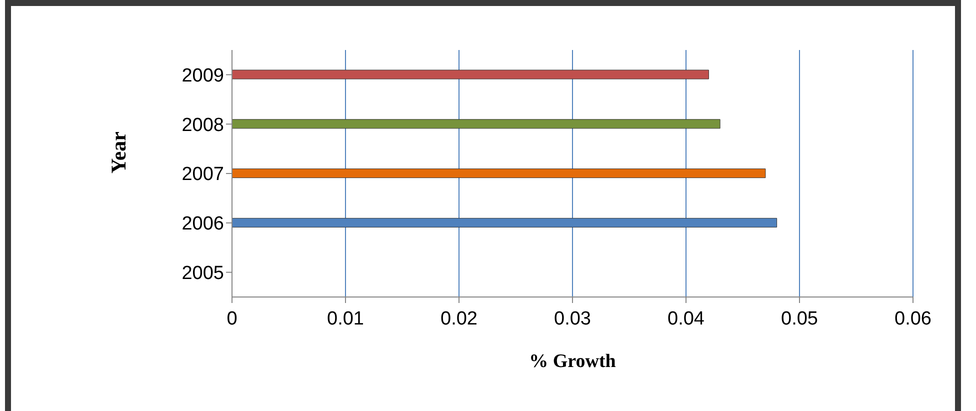  I want to click on x-tick-label: 0.03, so click(572, 319).